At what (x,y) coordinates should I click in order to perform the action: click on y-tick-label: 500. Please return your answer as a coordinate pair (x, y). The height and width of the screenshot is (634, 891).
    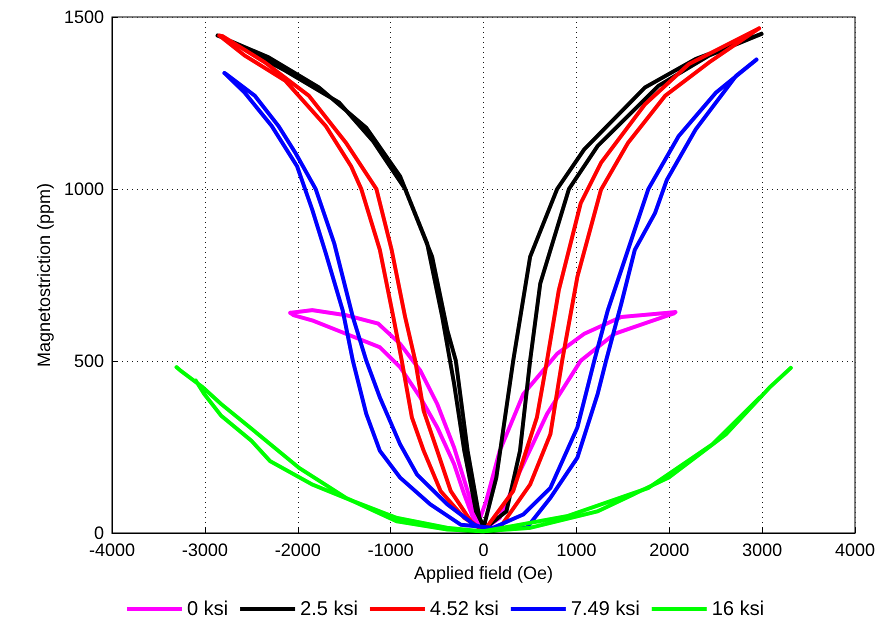
    Looking at the image, I should click on (89, 361).